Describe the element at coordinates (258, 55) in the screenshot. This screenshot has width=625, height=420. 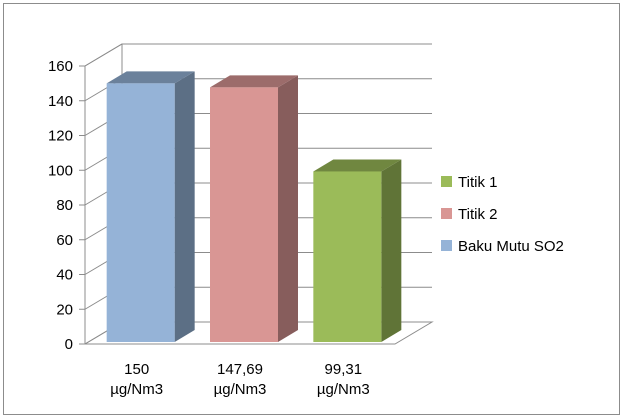
I see `gridline` at that location.